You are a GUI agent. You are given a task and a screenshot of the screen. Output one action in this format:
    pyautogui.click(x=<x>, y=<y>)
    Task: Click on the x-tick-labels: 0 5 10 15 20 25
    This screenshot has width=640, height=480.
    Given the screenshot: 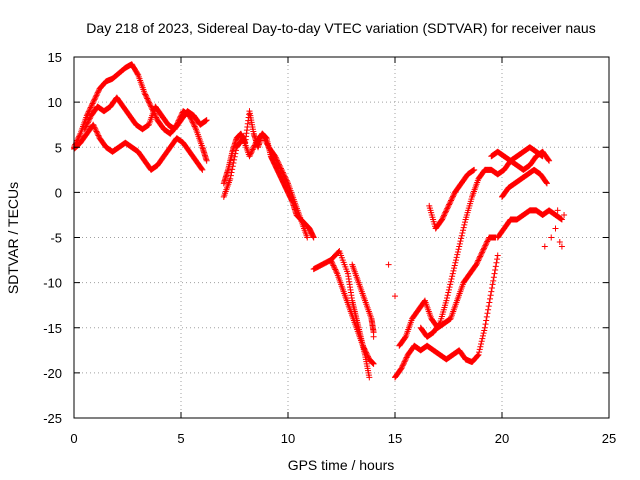 What is the action you would take?
    pyautogui.click(x=343, y=438)
    